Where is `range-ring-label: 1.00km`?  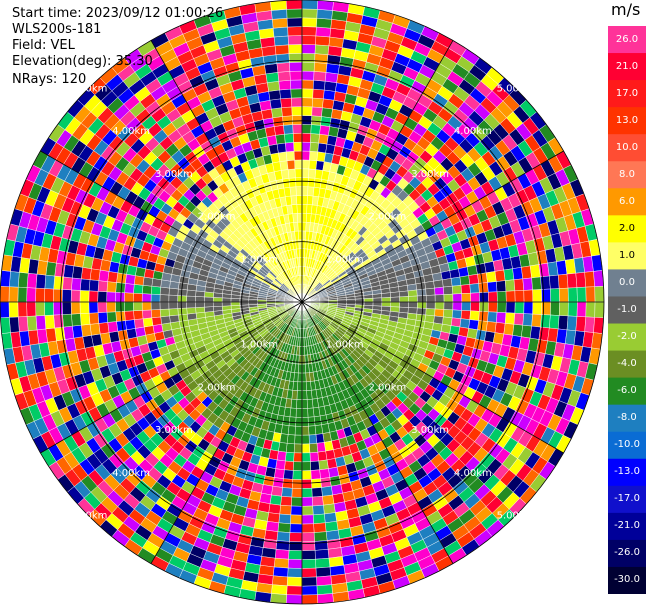 range-ring-label: 1.00km is located at coordinates (345, 345).